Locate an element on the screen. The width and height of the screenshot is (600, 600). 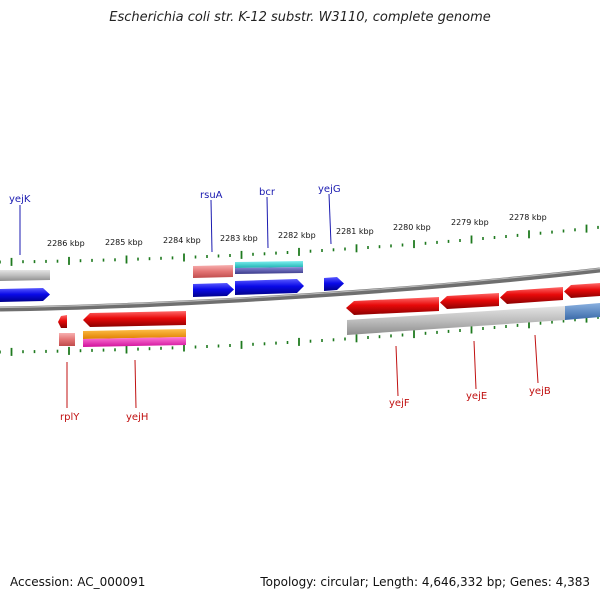
gene-label-yejE: yejE is located at coordinates (476, 396).